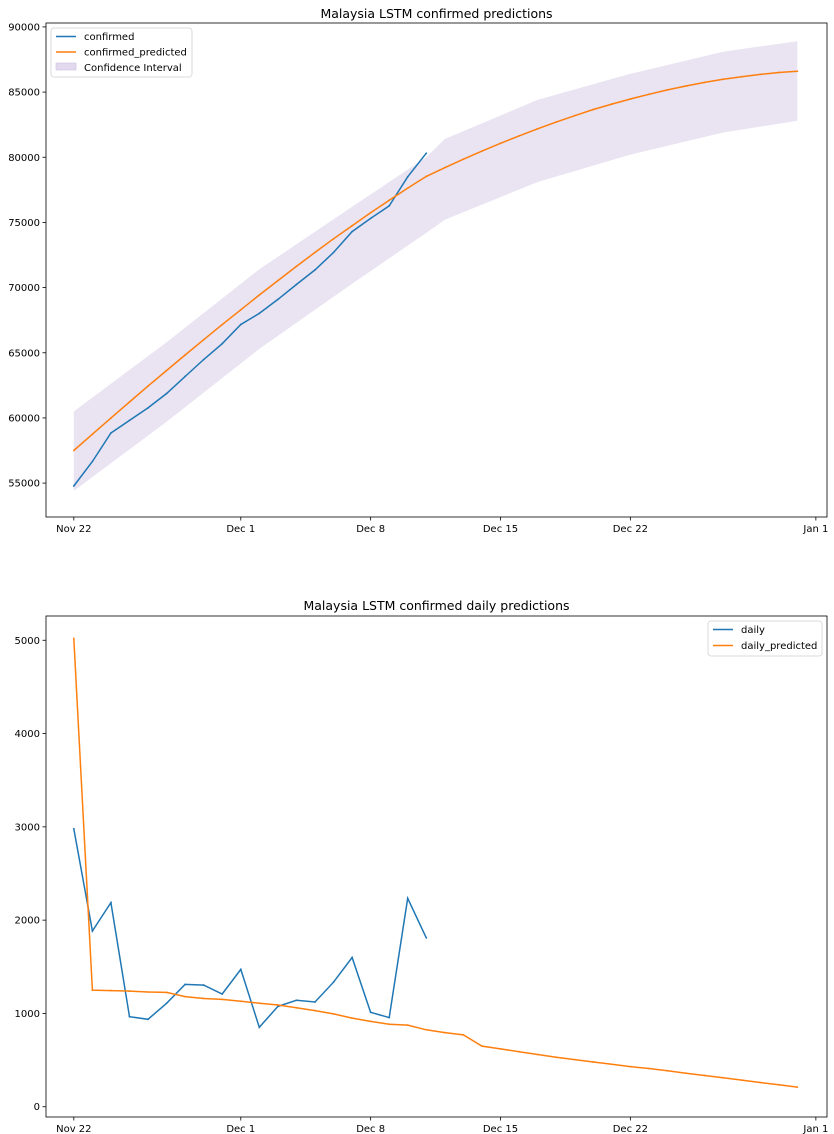  What do you see at coordinates (24, 484) in the screenshot?
I see `y-tick-label: 55000` at bounding box center [24, 484].